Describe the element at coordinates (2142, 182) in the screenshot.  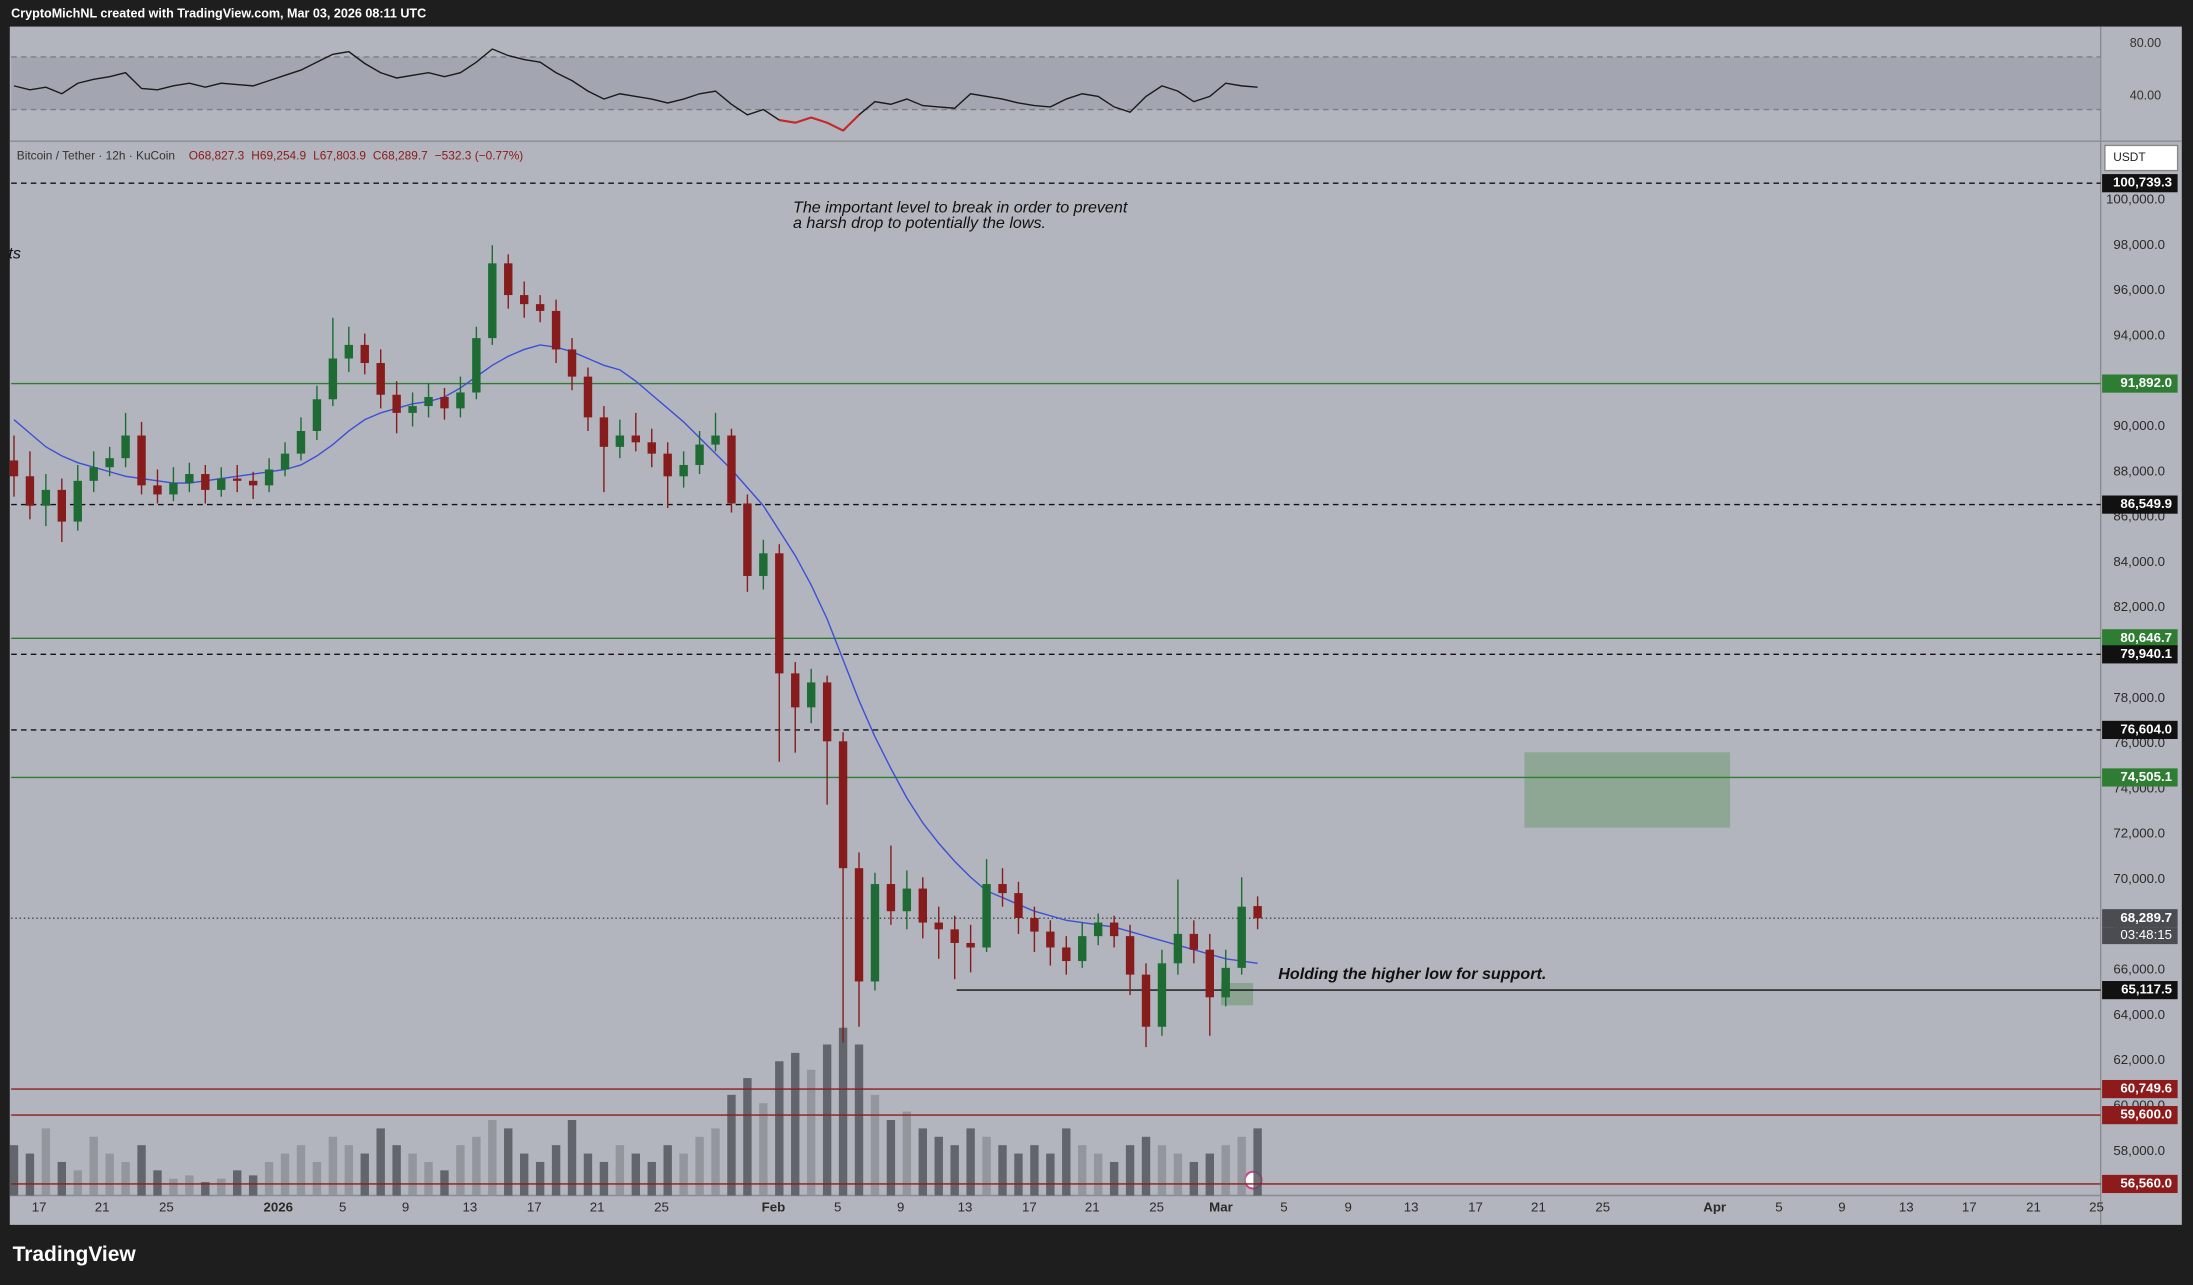
I see `price-label: 100,739.3` at that location.